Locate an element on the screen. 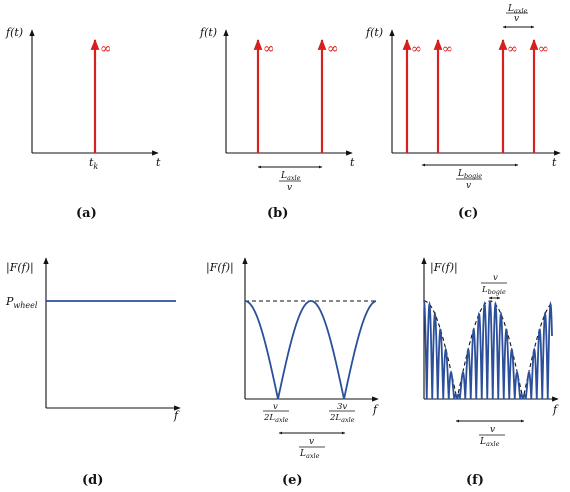  tick-2-fraction: 3v 2Laxle is located at coordinates (342, 413).